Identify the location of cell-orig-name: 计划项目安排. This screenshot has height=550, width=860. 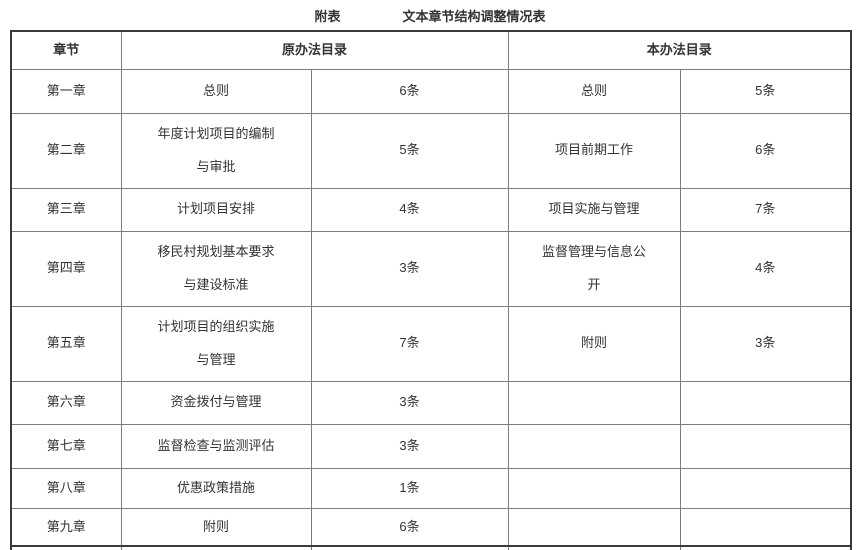
(216, 209).